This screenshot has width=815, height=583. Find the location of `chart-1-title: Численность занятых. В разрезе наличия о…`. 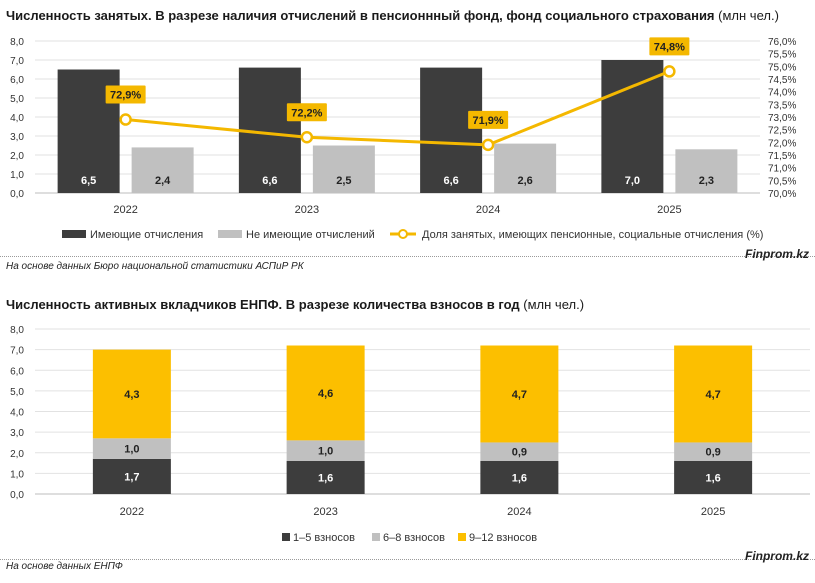

chart-1-title: Численность занятых. В разрезе наличия о… is located at coordinates (392, 15).